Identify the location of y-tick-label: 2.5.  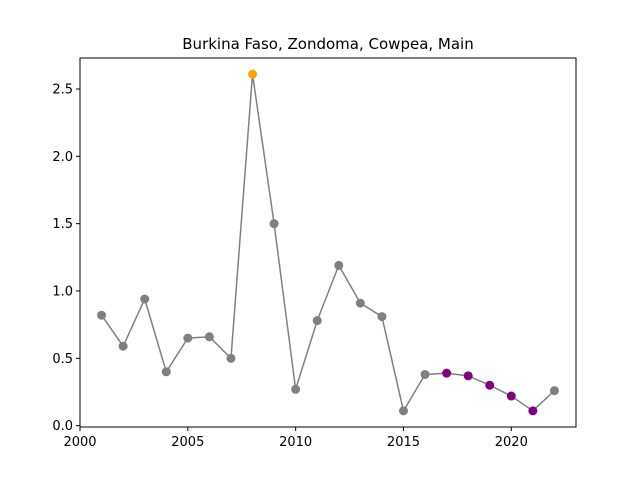
(62, 89).